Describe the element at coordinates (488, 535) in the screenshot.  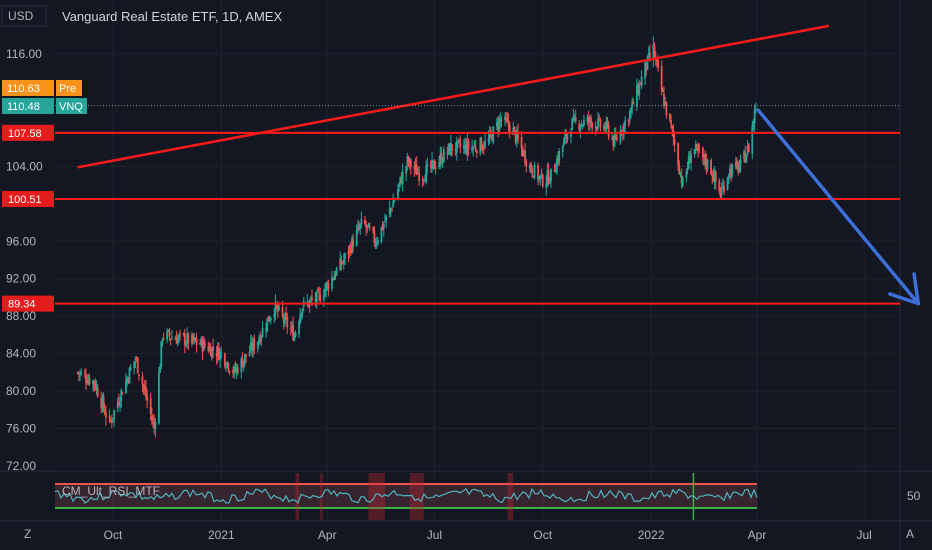
I see `time-axis: Oct 2021 Apr Jul Oct 2022 Apr Jul` at that location.